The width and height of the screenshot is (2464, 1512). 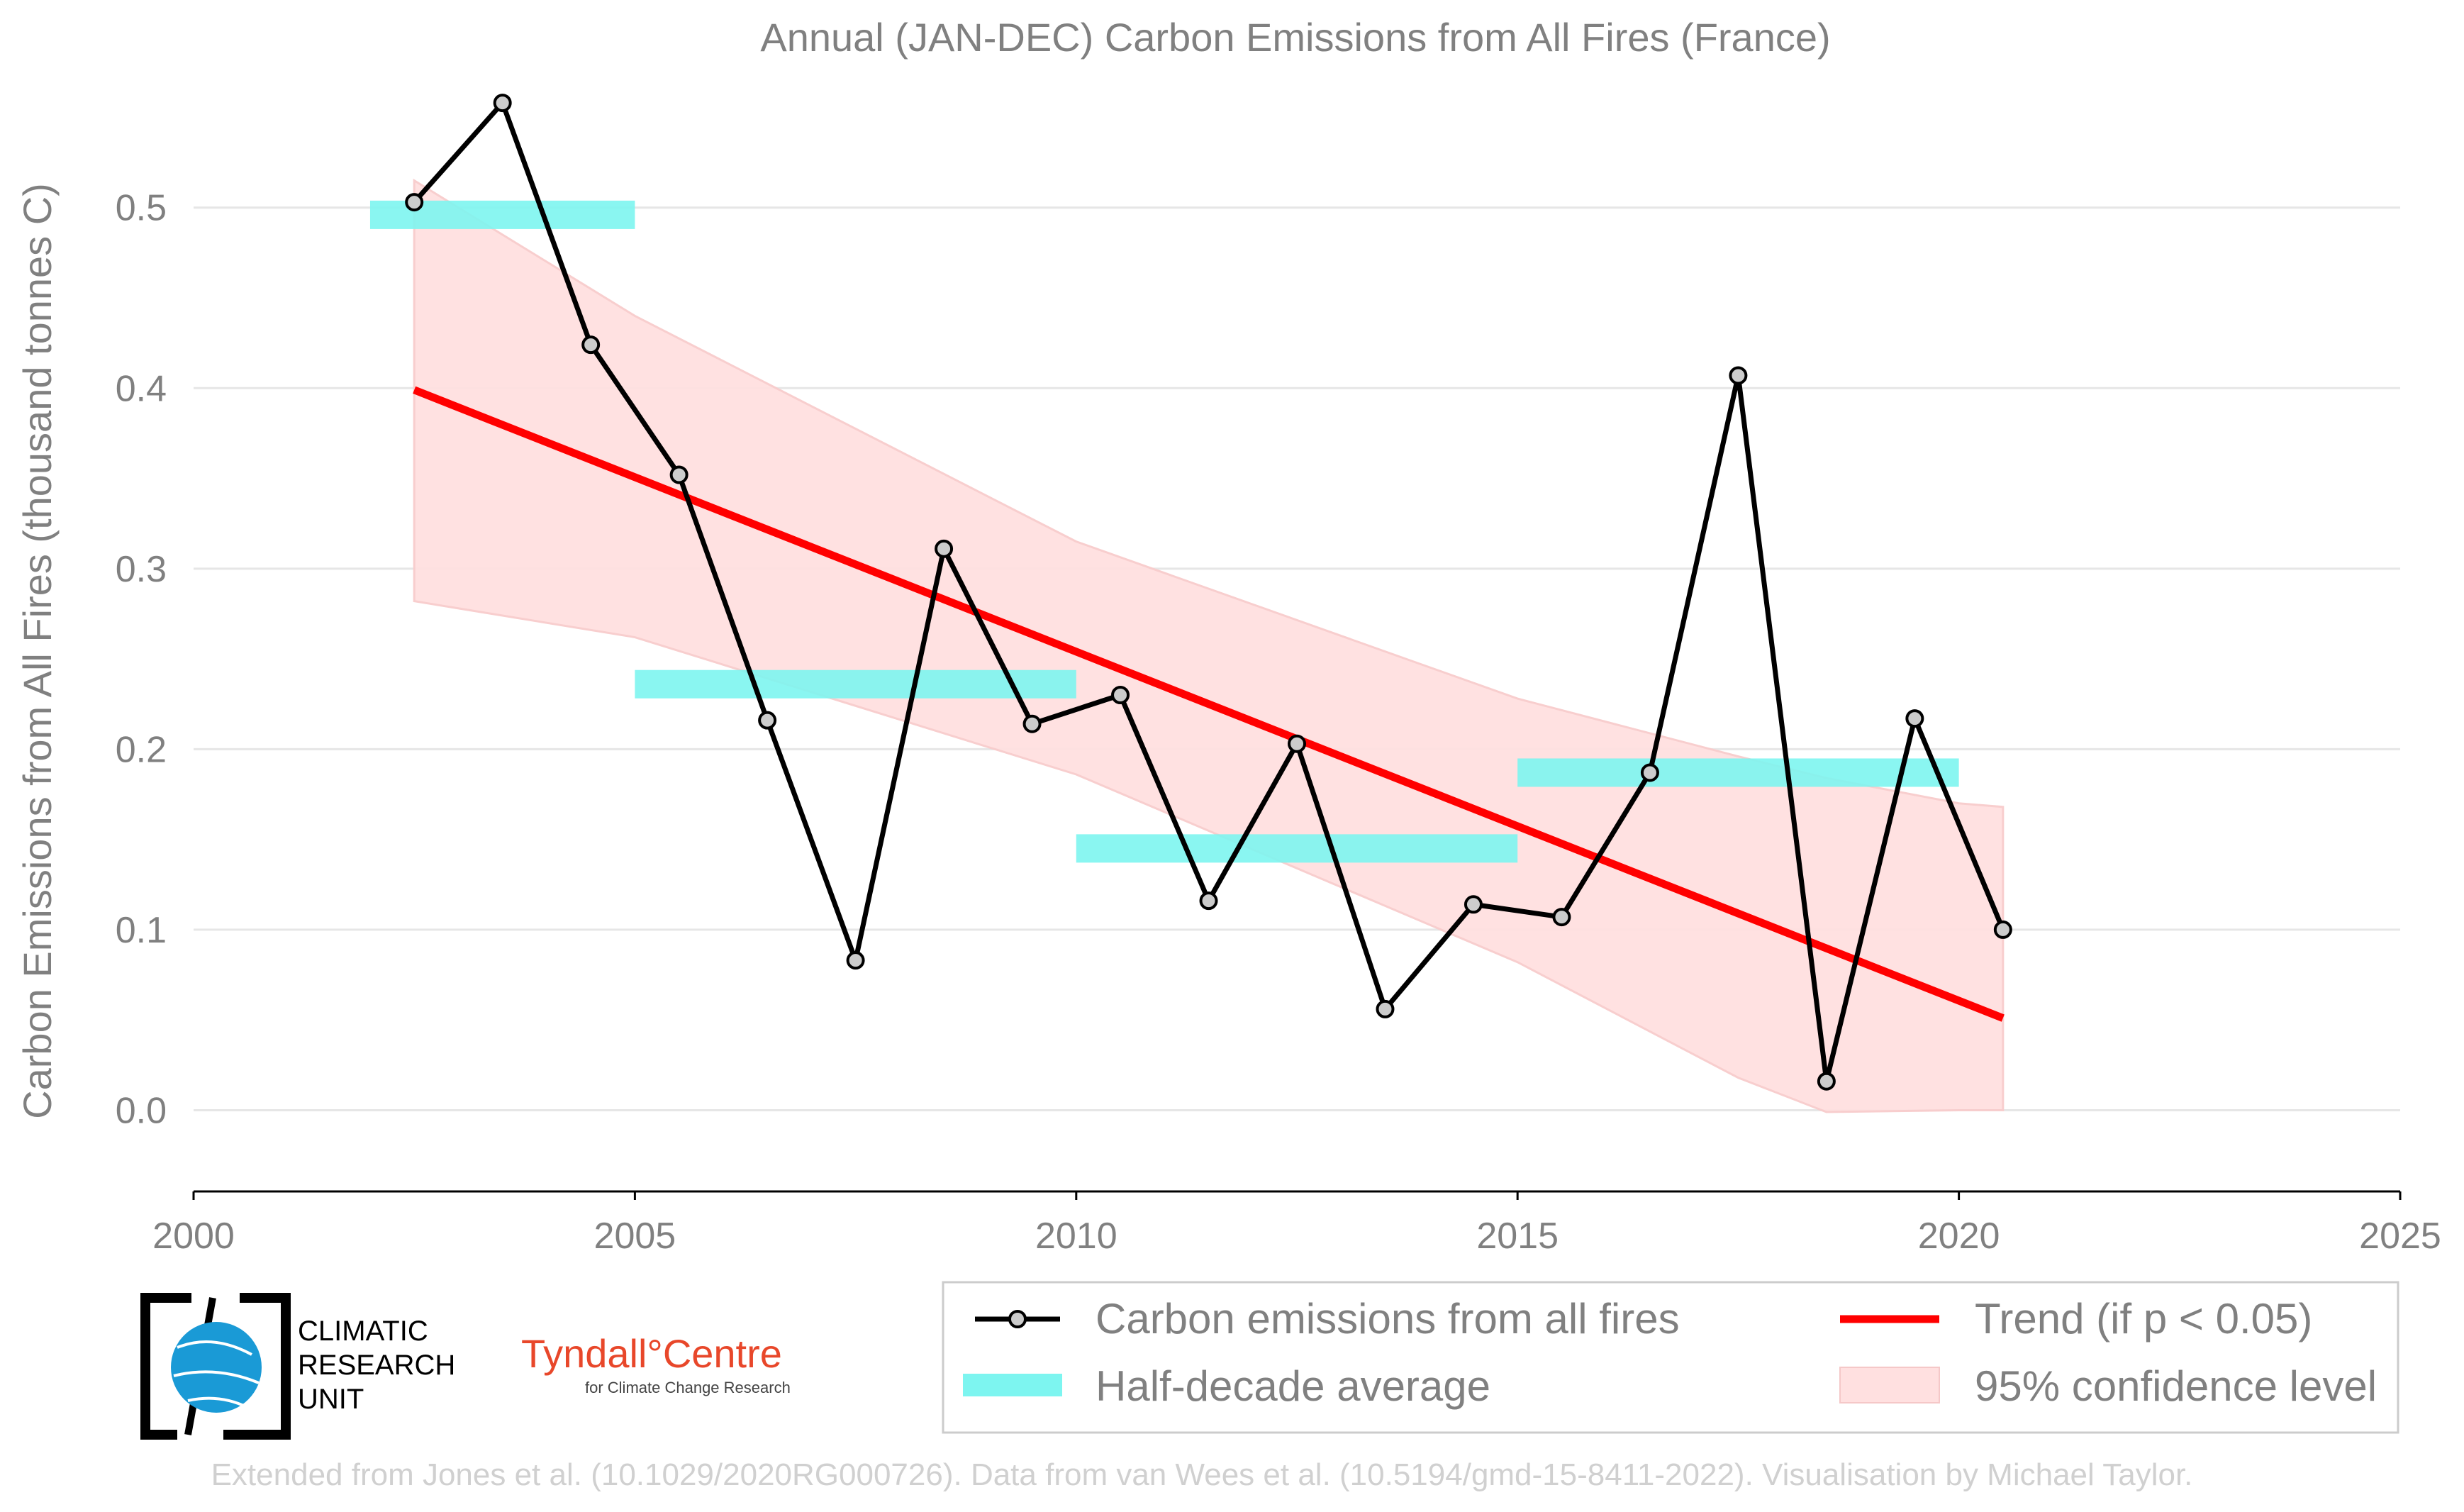 What do you see at coordinates (141, 388) in the screenshot?
I see `y-tick-label: 0.4` at bounding box center [141, 388].